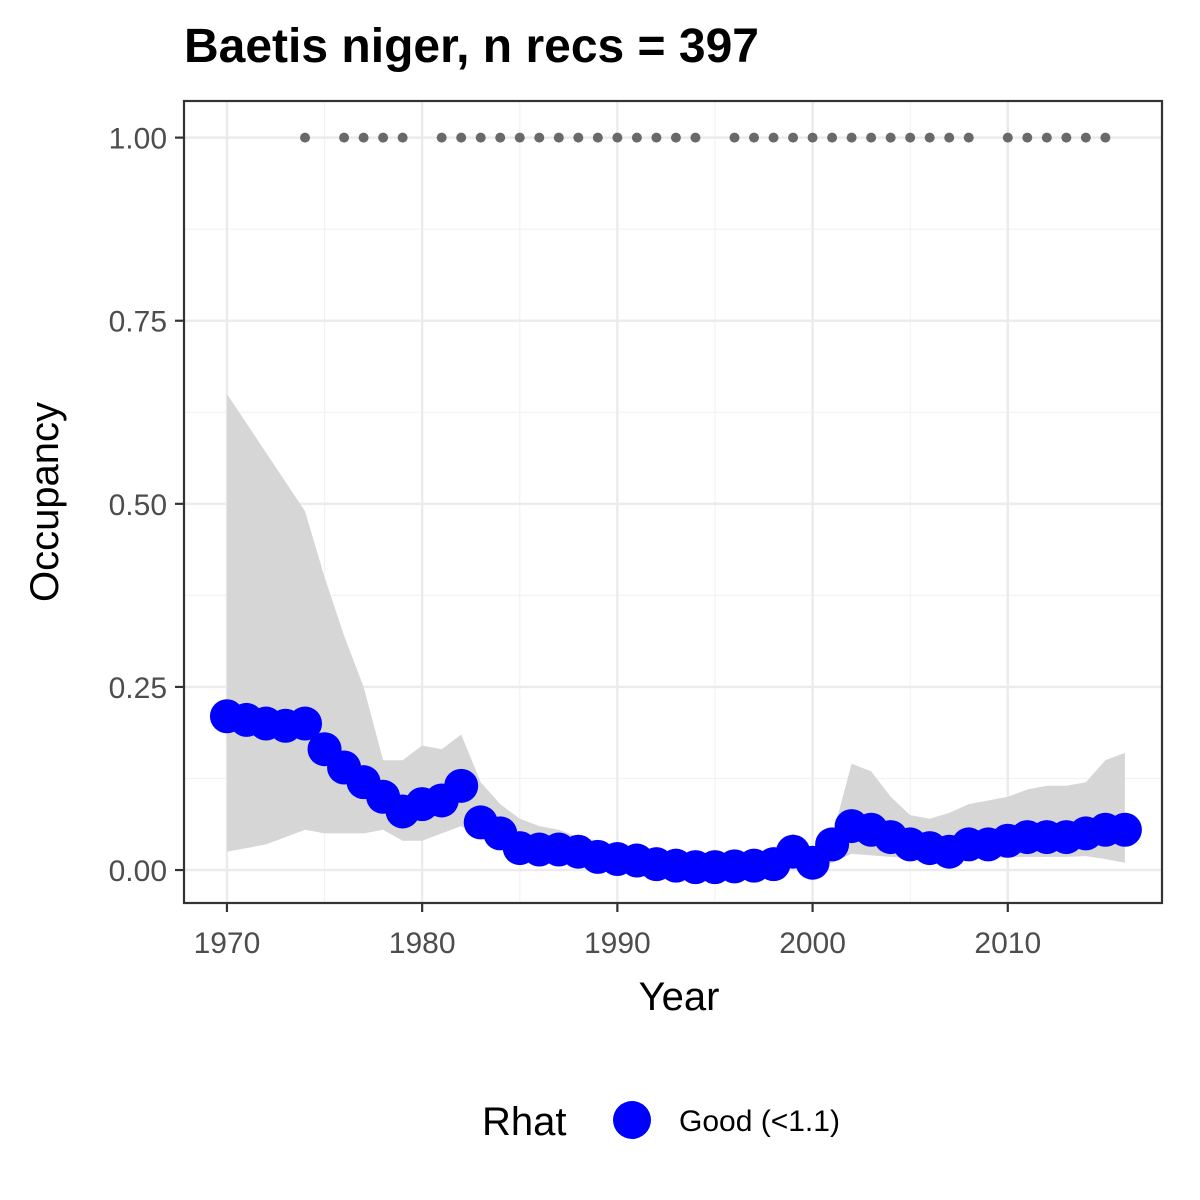 Image resolution: width=1200 pixels, height=1200 pixels. Describe the element at coordinates (45, 502) in the screenshot. I see `y-axis-title: Occupancy` at that location.